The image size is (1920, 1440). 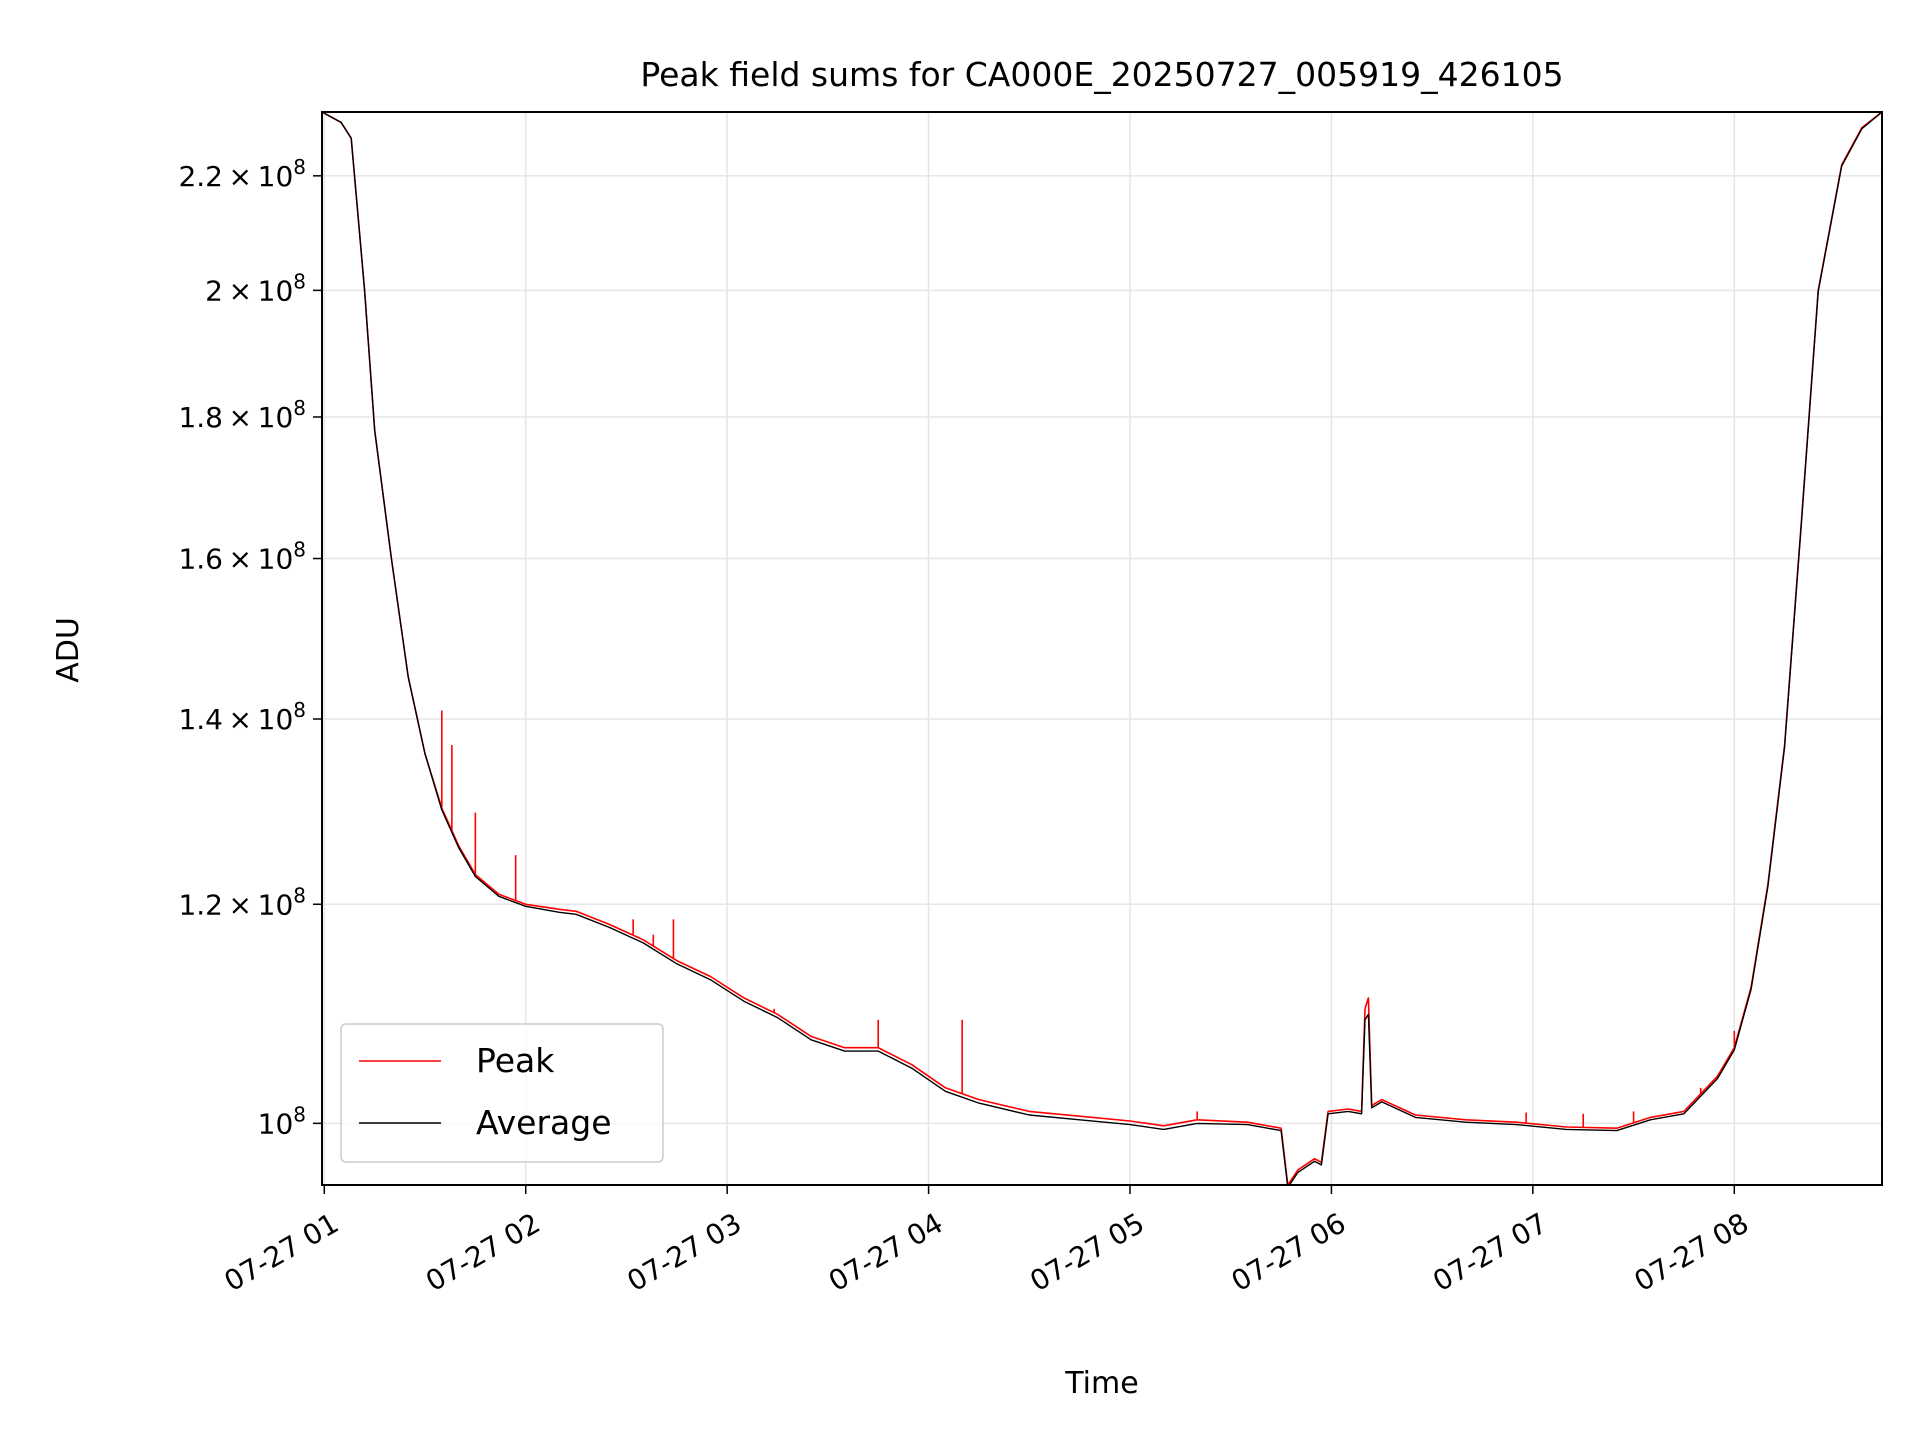 What do you see at coordinates (242, 415) in the screenshot?
I see `y-tick-label: 1.8 × 108` at bounding box center [242, 415].